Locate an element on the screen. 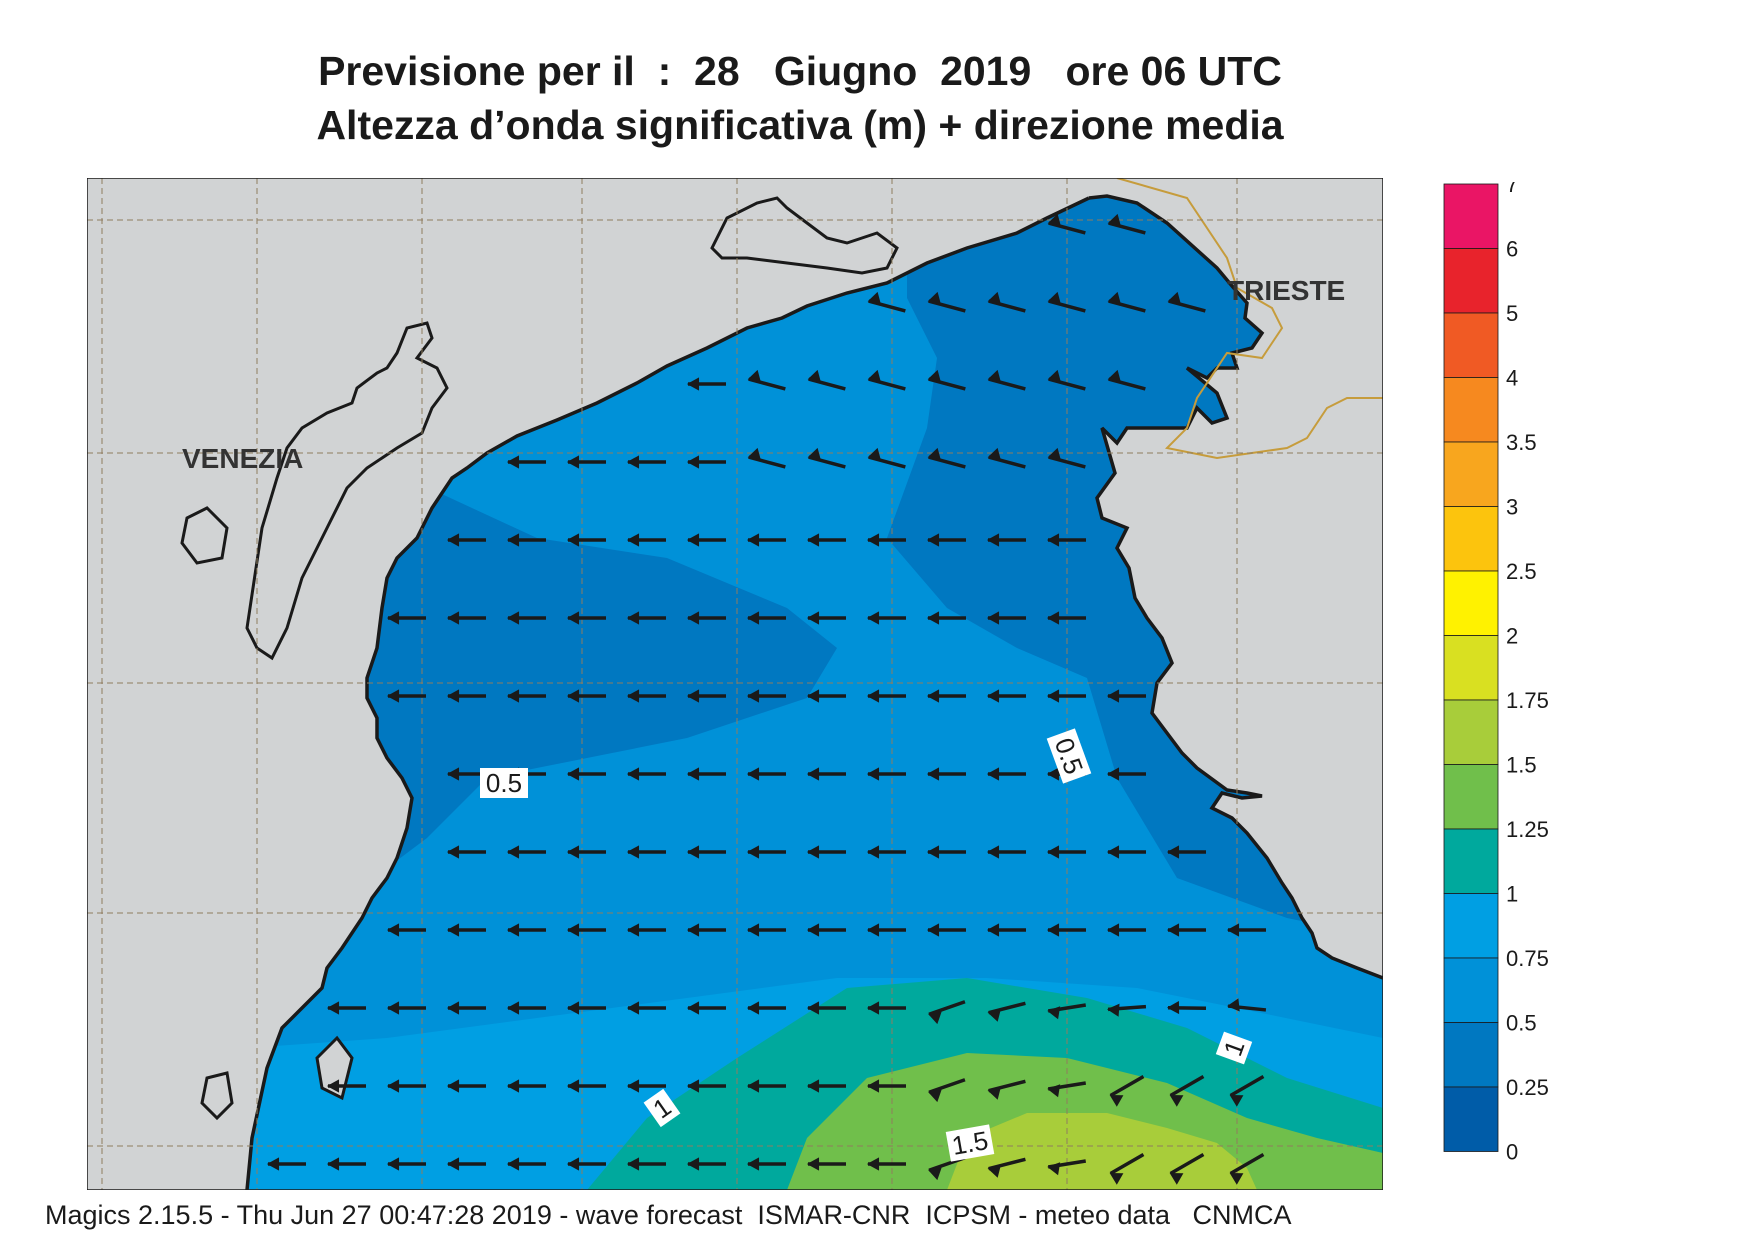  legend-tick-label: 2 is located at coordinates (1512, 636).